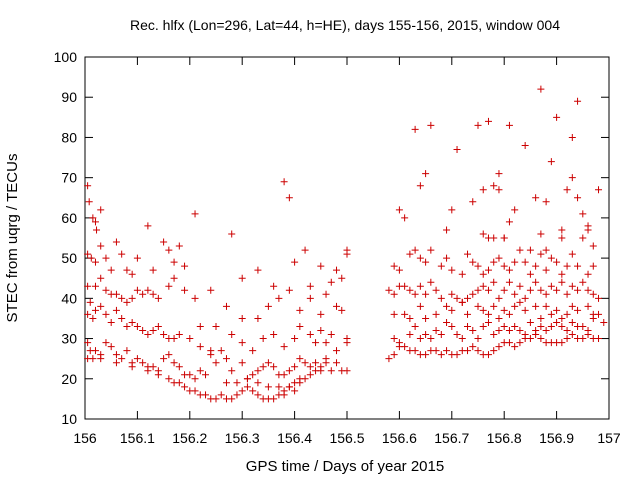 The width and height of the screenshot is (640, 480). Describe the element at coordinates (189, 438) in the screenshot. I see `x-tick-label: 156.2` at that location.